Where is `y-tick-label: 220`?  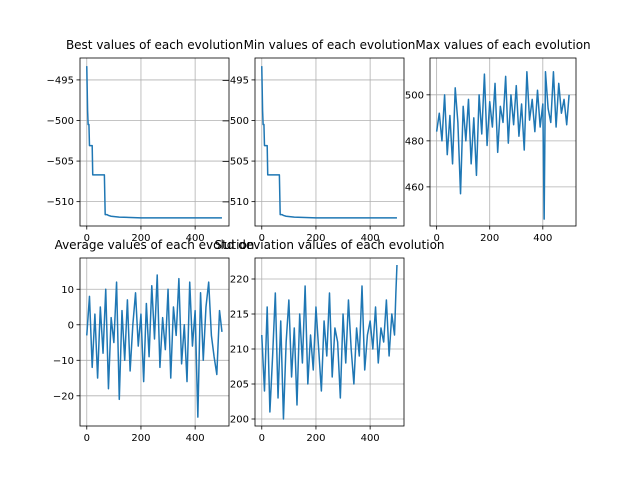 y-tick-label: 220 is located at coordinates (239, 280).